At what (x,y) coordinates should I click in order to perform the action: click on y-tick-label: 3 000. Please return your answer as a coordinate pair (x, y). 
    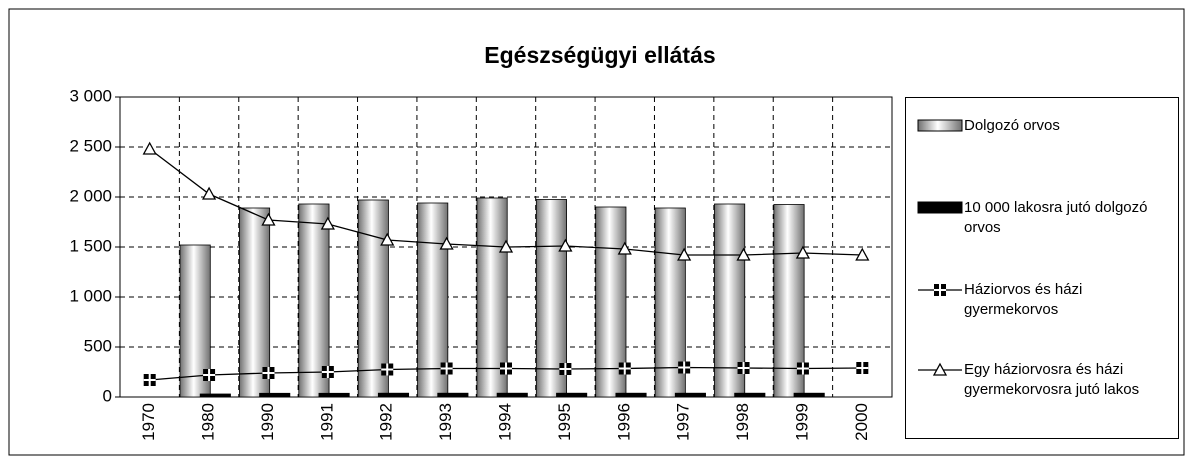
    Looking at the image, I should click on (90, 95).